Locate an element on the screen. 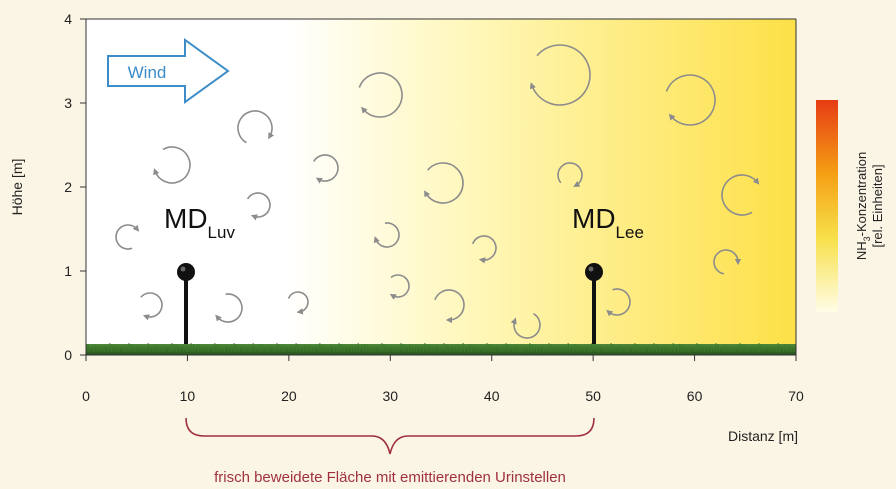 The width and height of the screenshot is (896, 489). y-tick-label: 4 is located at coordinates (68, 19).